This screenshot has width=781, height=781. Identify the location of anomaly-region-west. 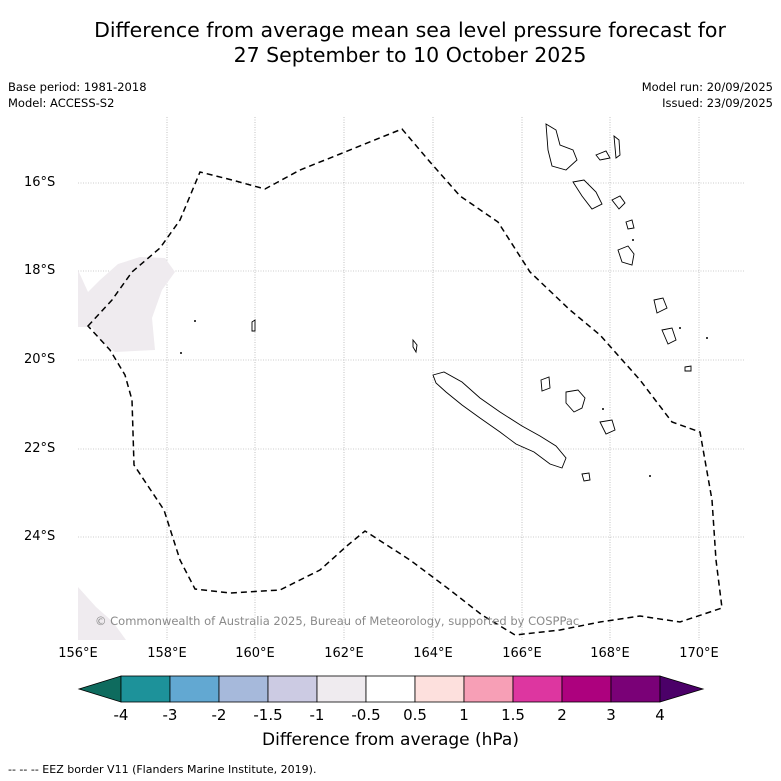
(126, 304).